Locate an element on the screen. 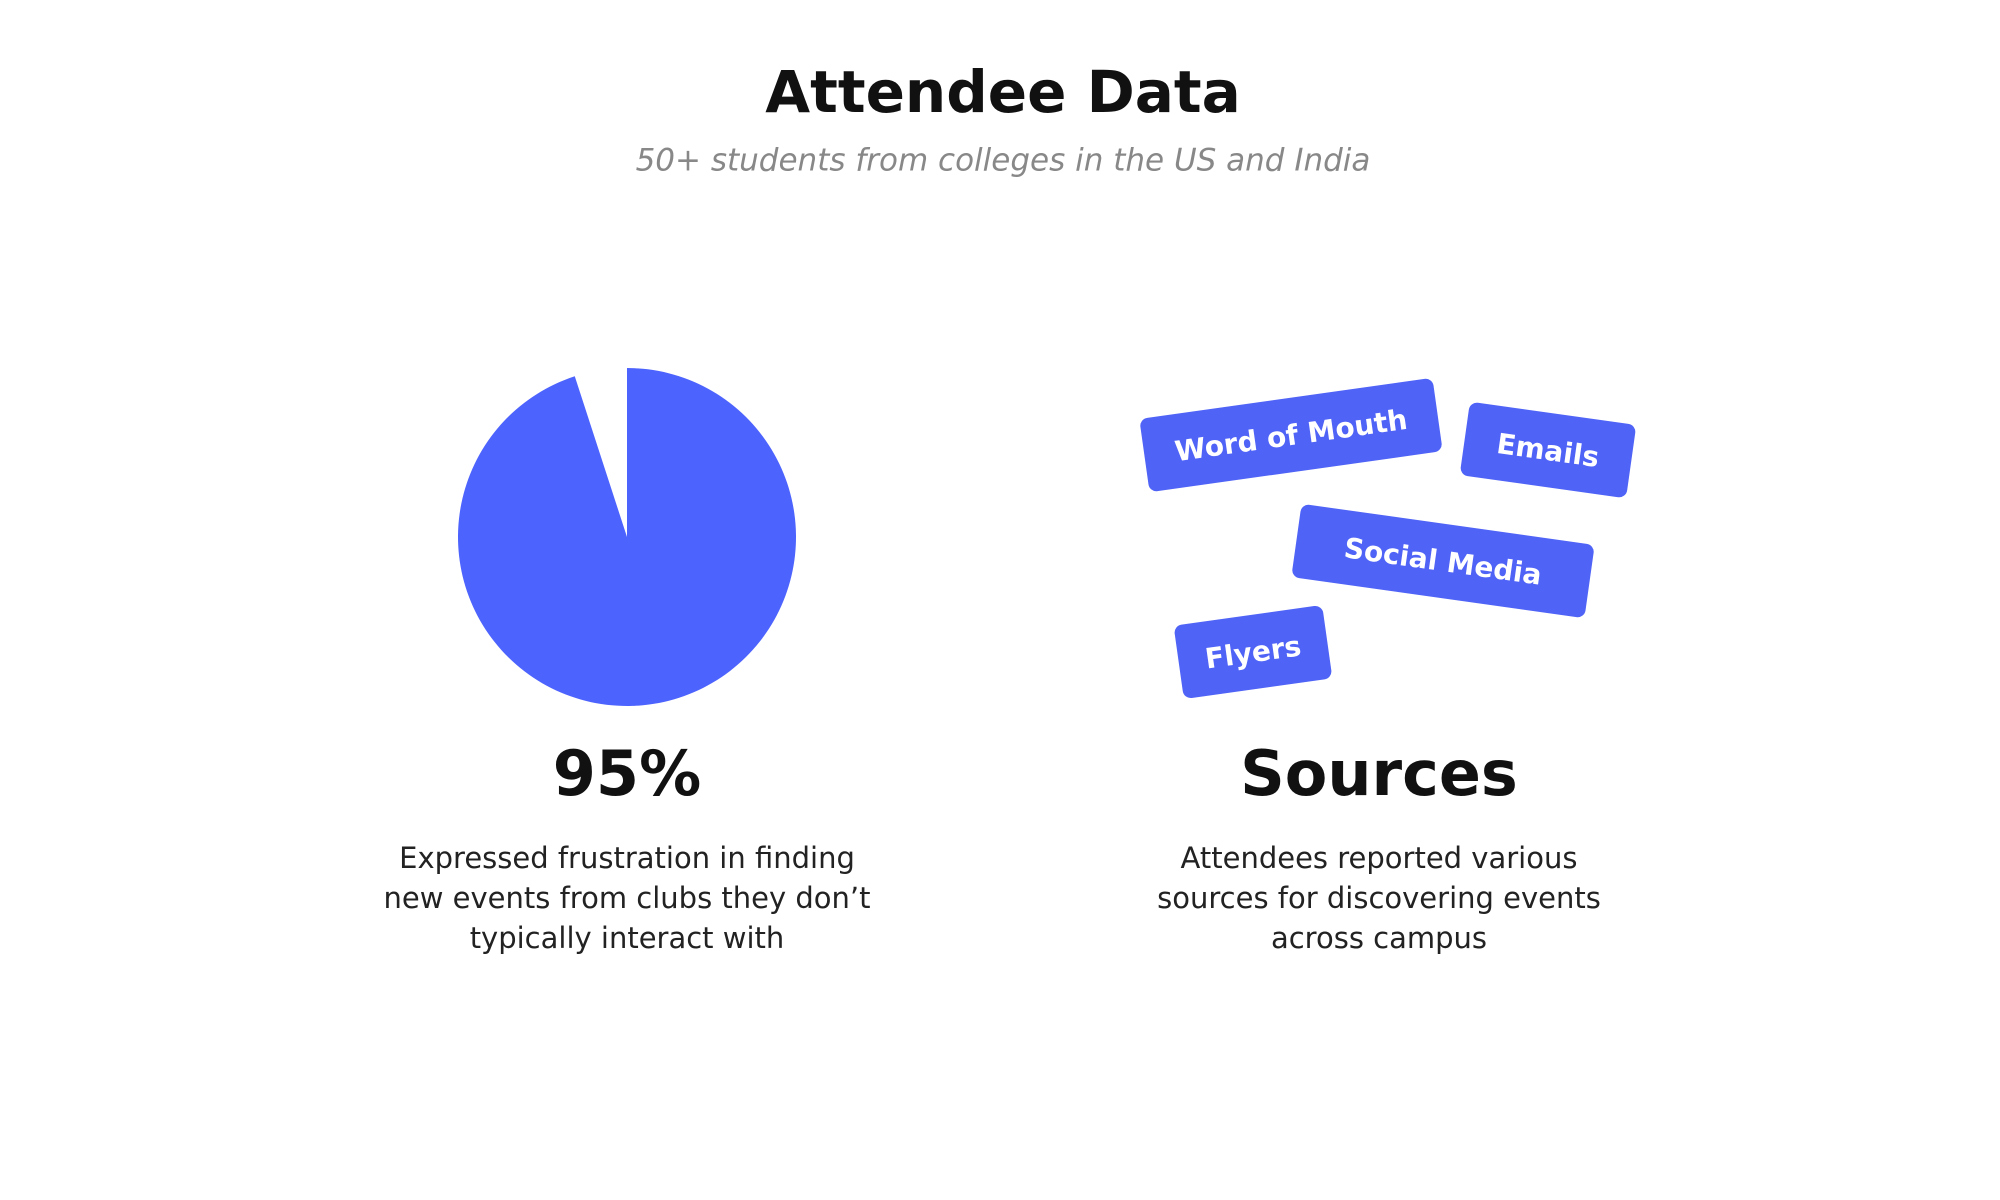  sources-description: across campus is located at coordinates (1379, 938).